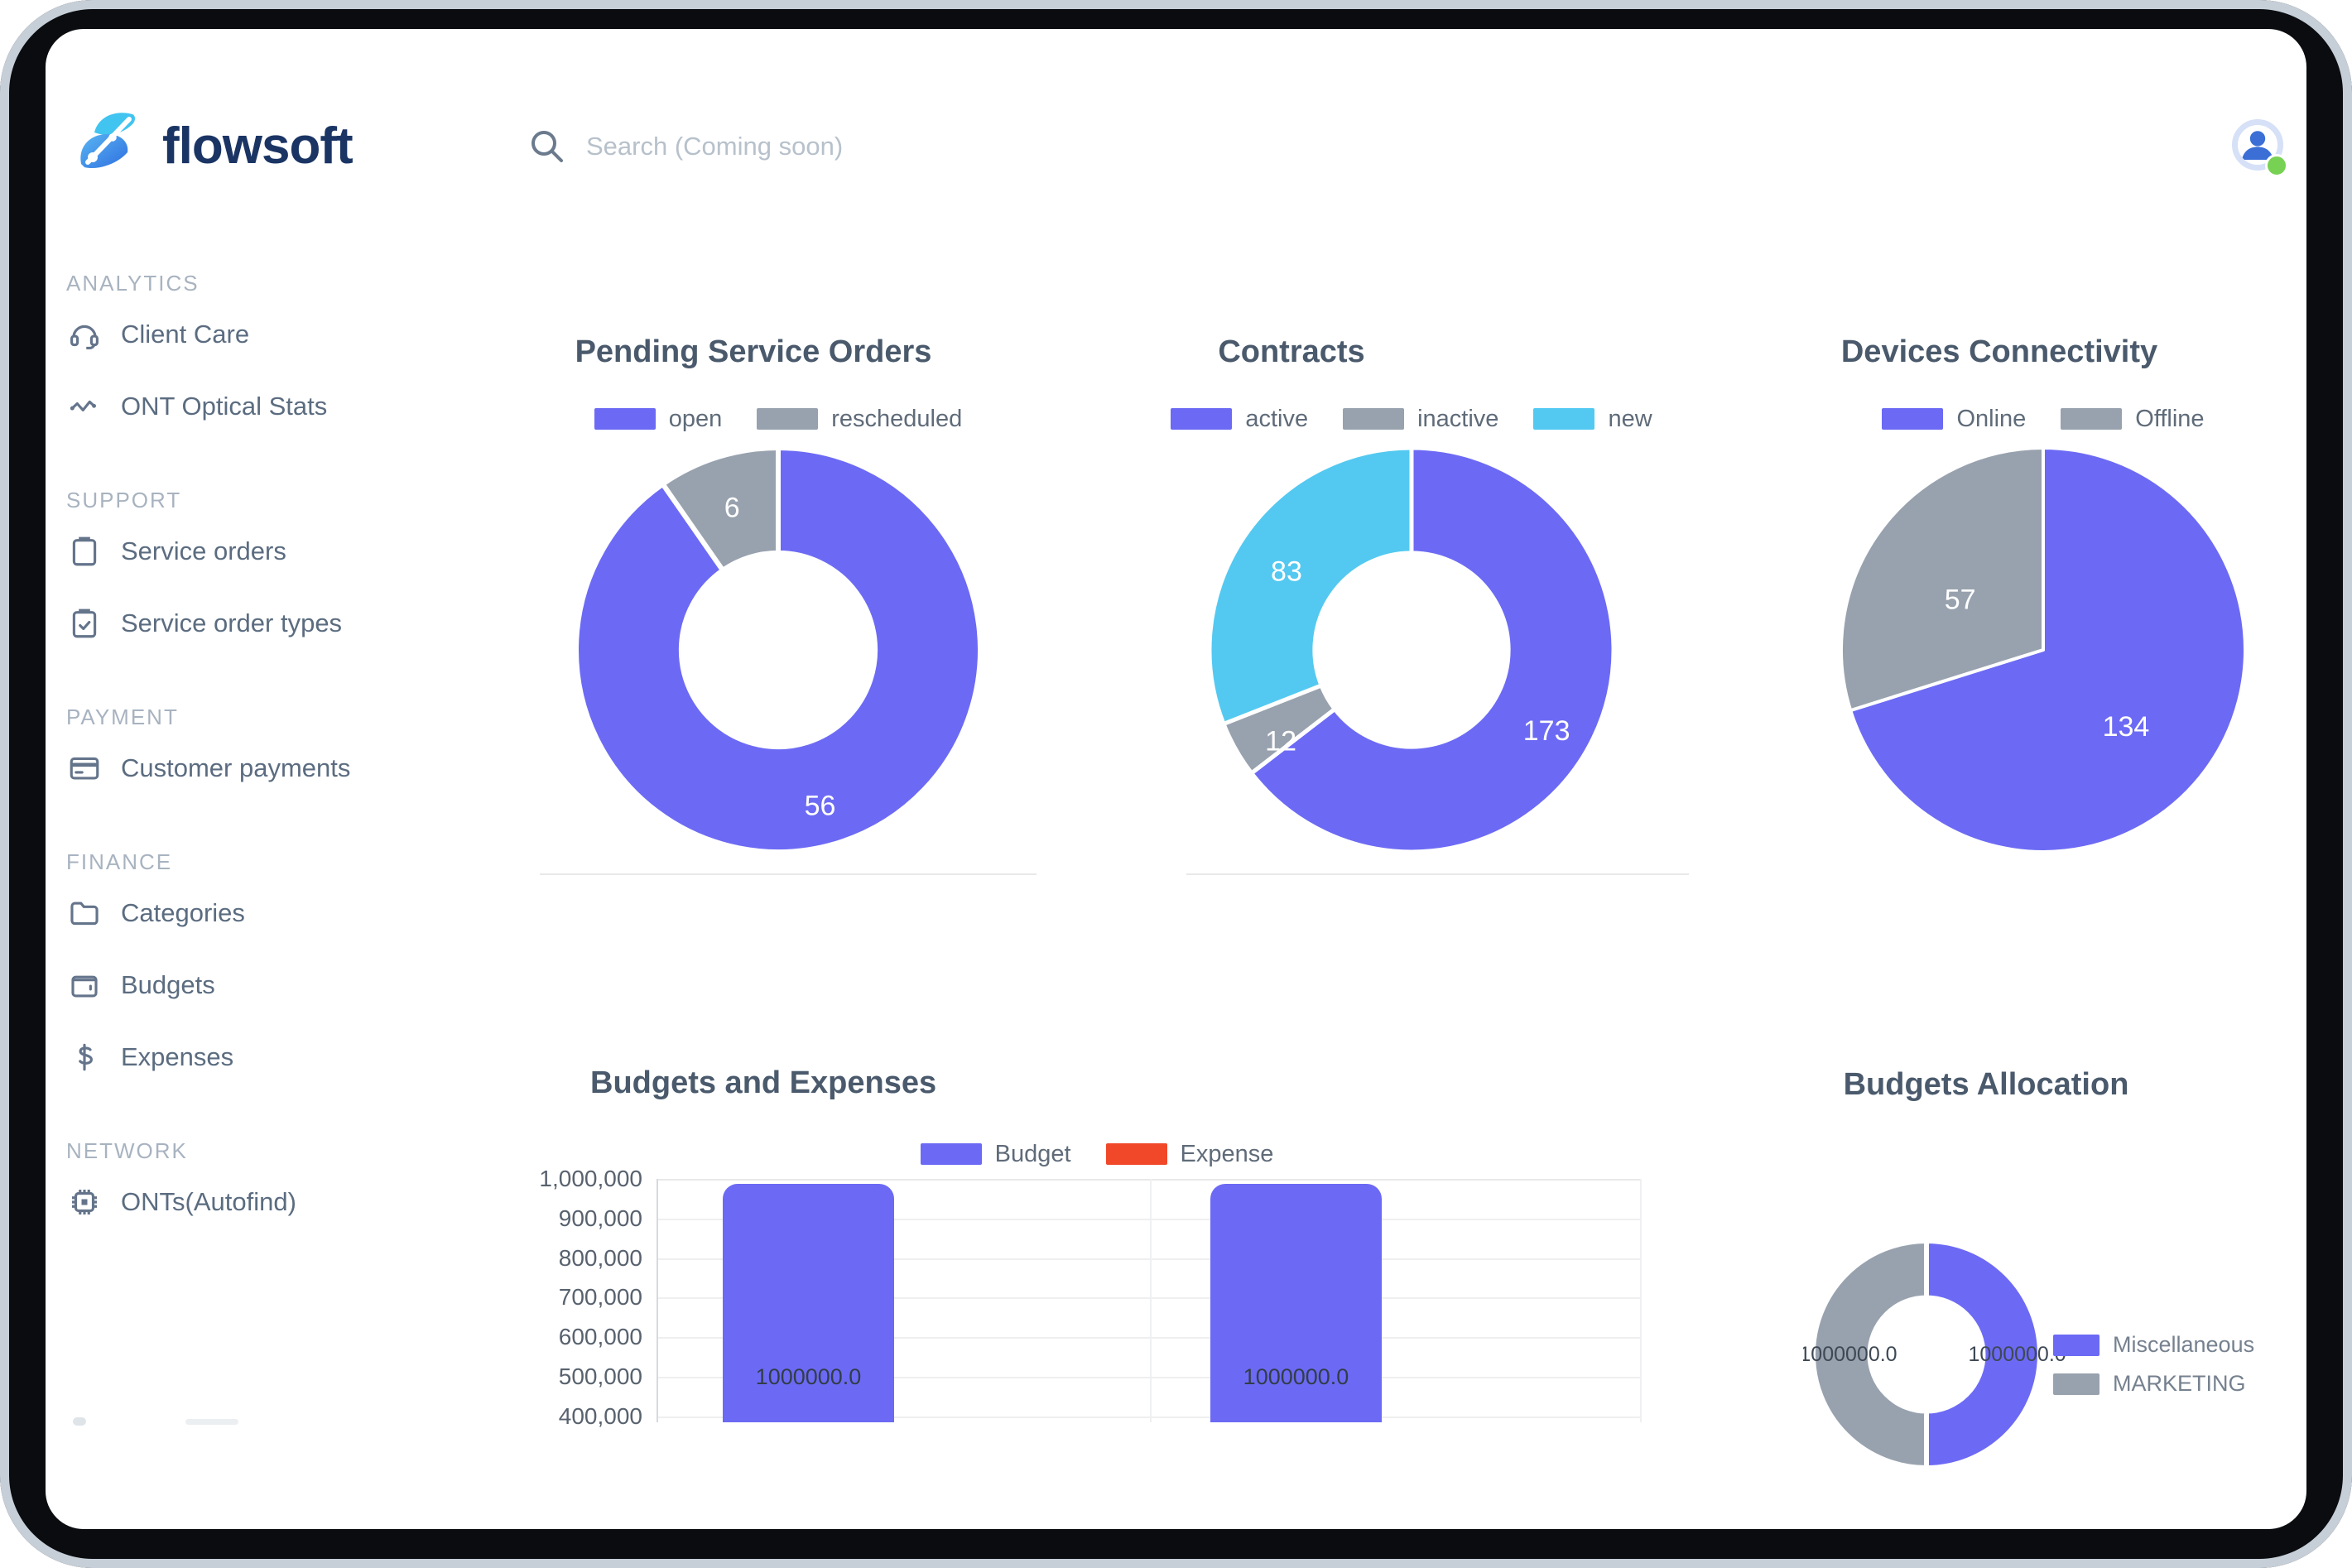 Image resolution: width=2352 pixels, height=1568 pixels. Describe the element at coordinates (1291, 351) in the screenshot. I see `chart-title-contracts: Contracts` at that location.